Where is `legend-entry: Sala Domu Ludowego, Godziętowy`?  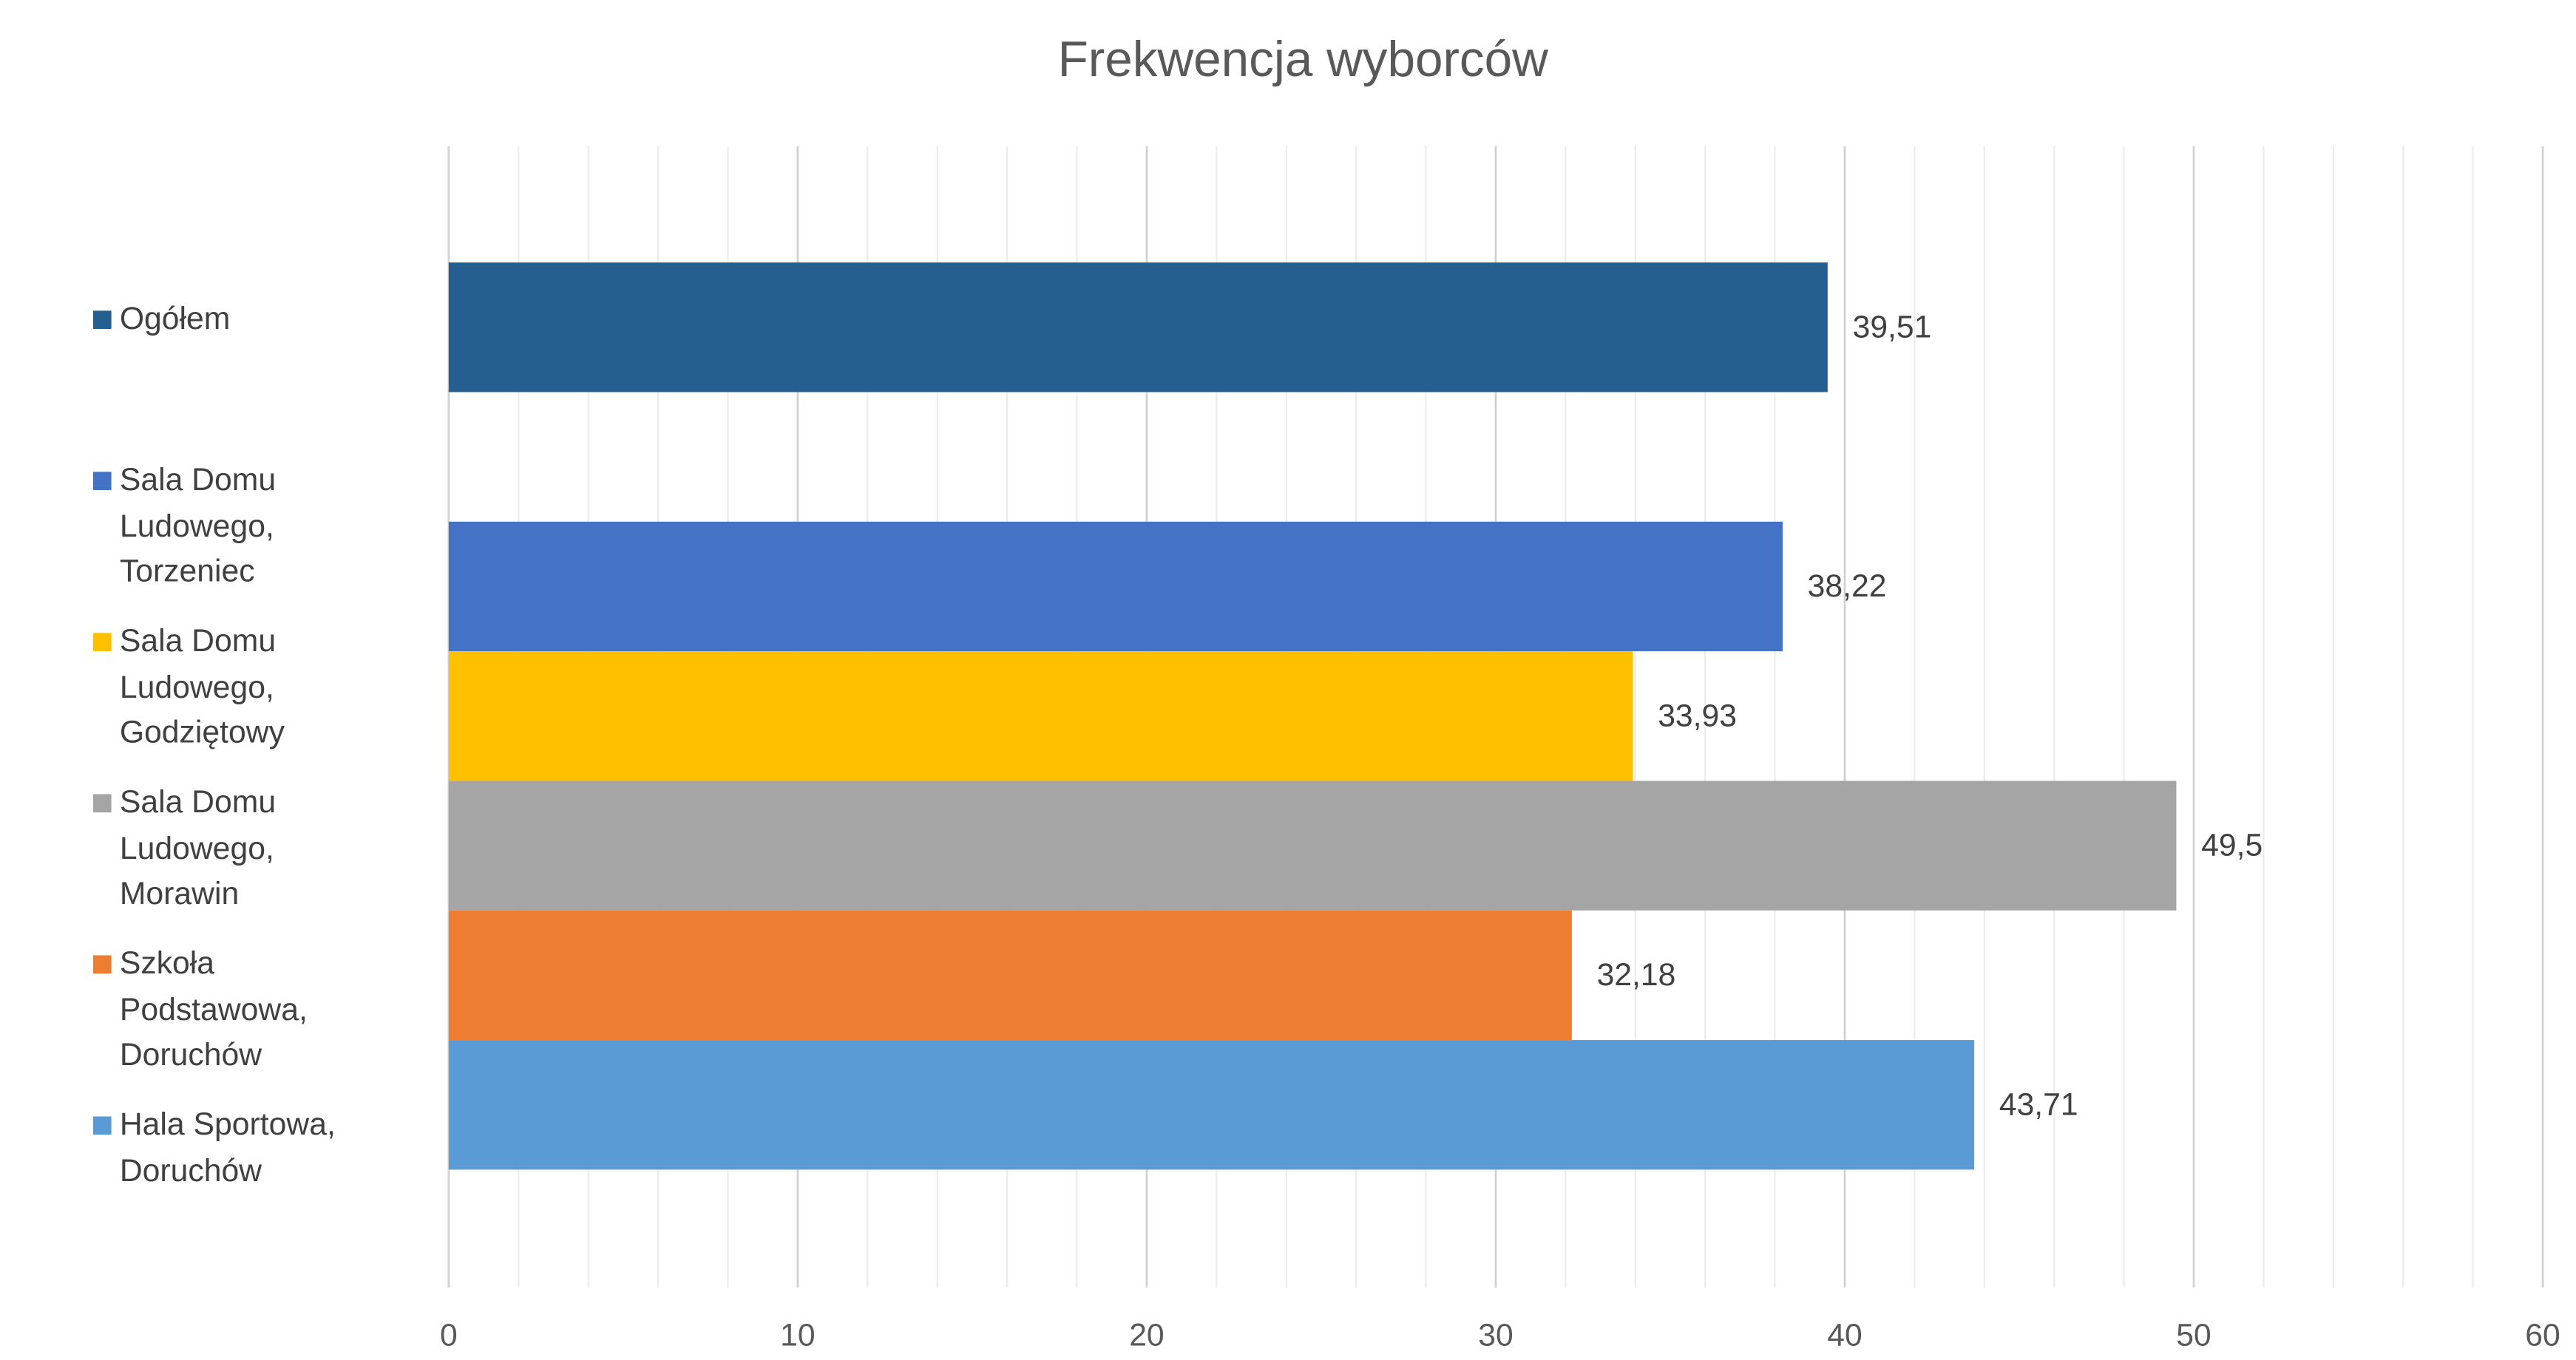
legend-entry: Sala Domu Ludowego, Godziętowy is located at coordinates (238, 687).